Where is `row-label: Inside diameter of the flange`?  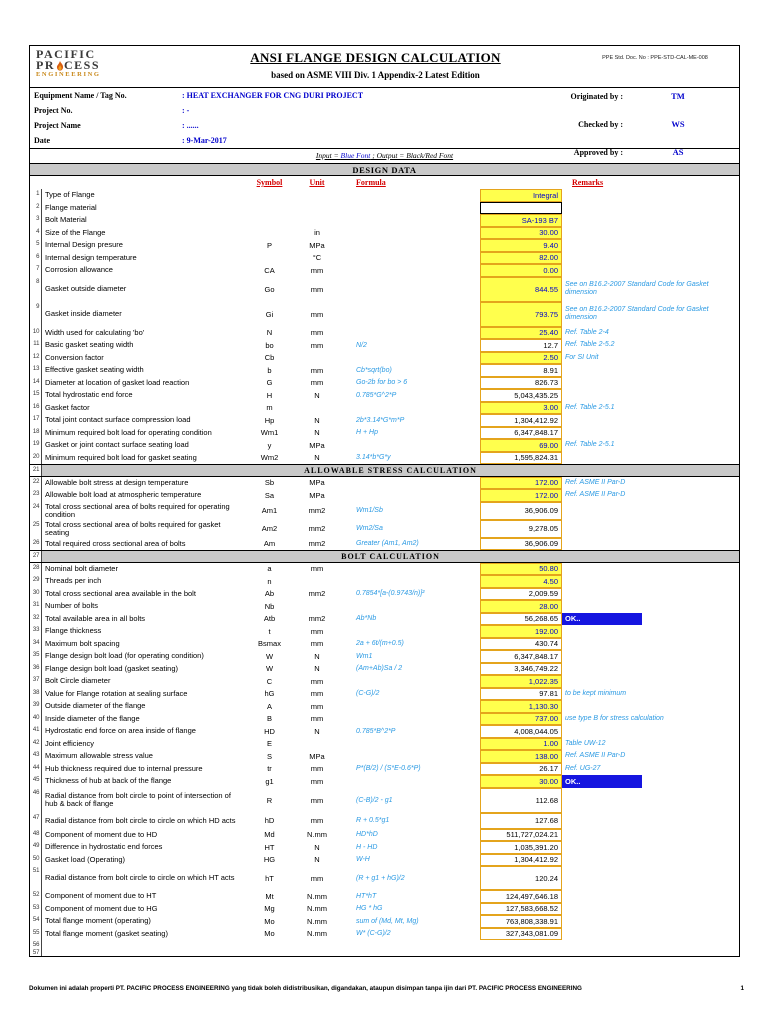
row-label: Inside diameter of the flange is located at coordinates (92, 718).